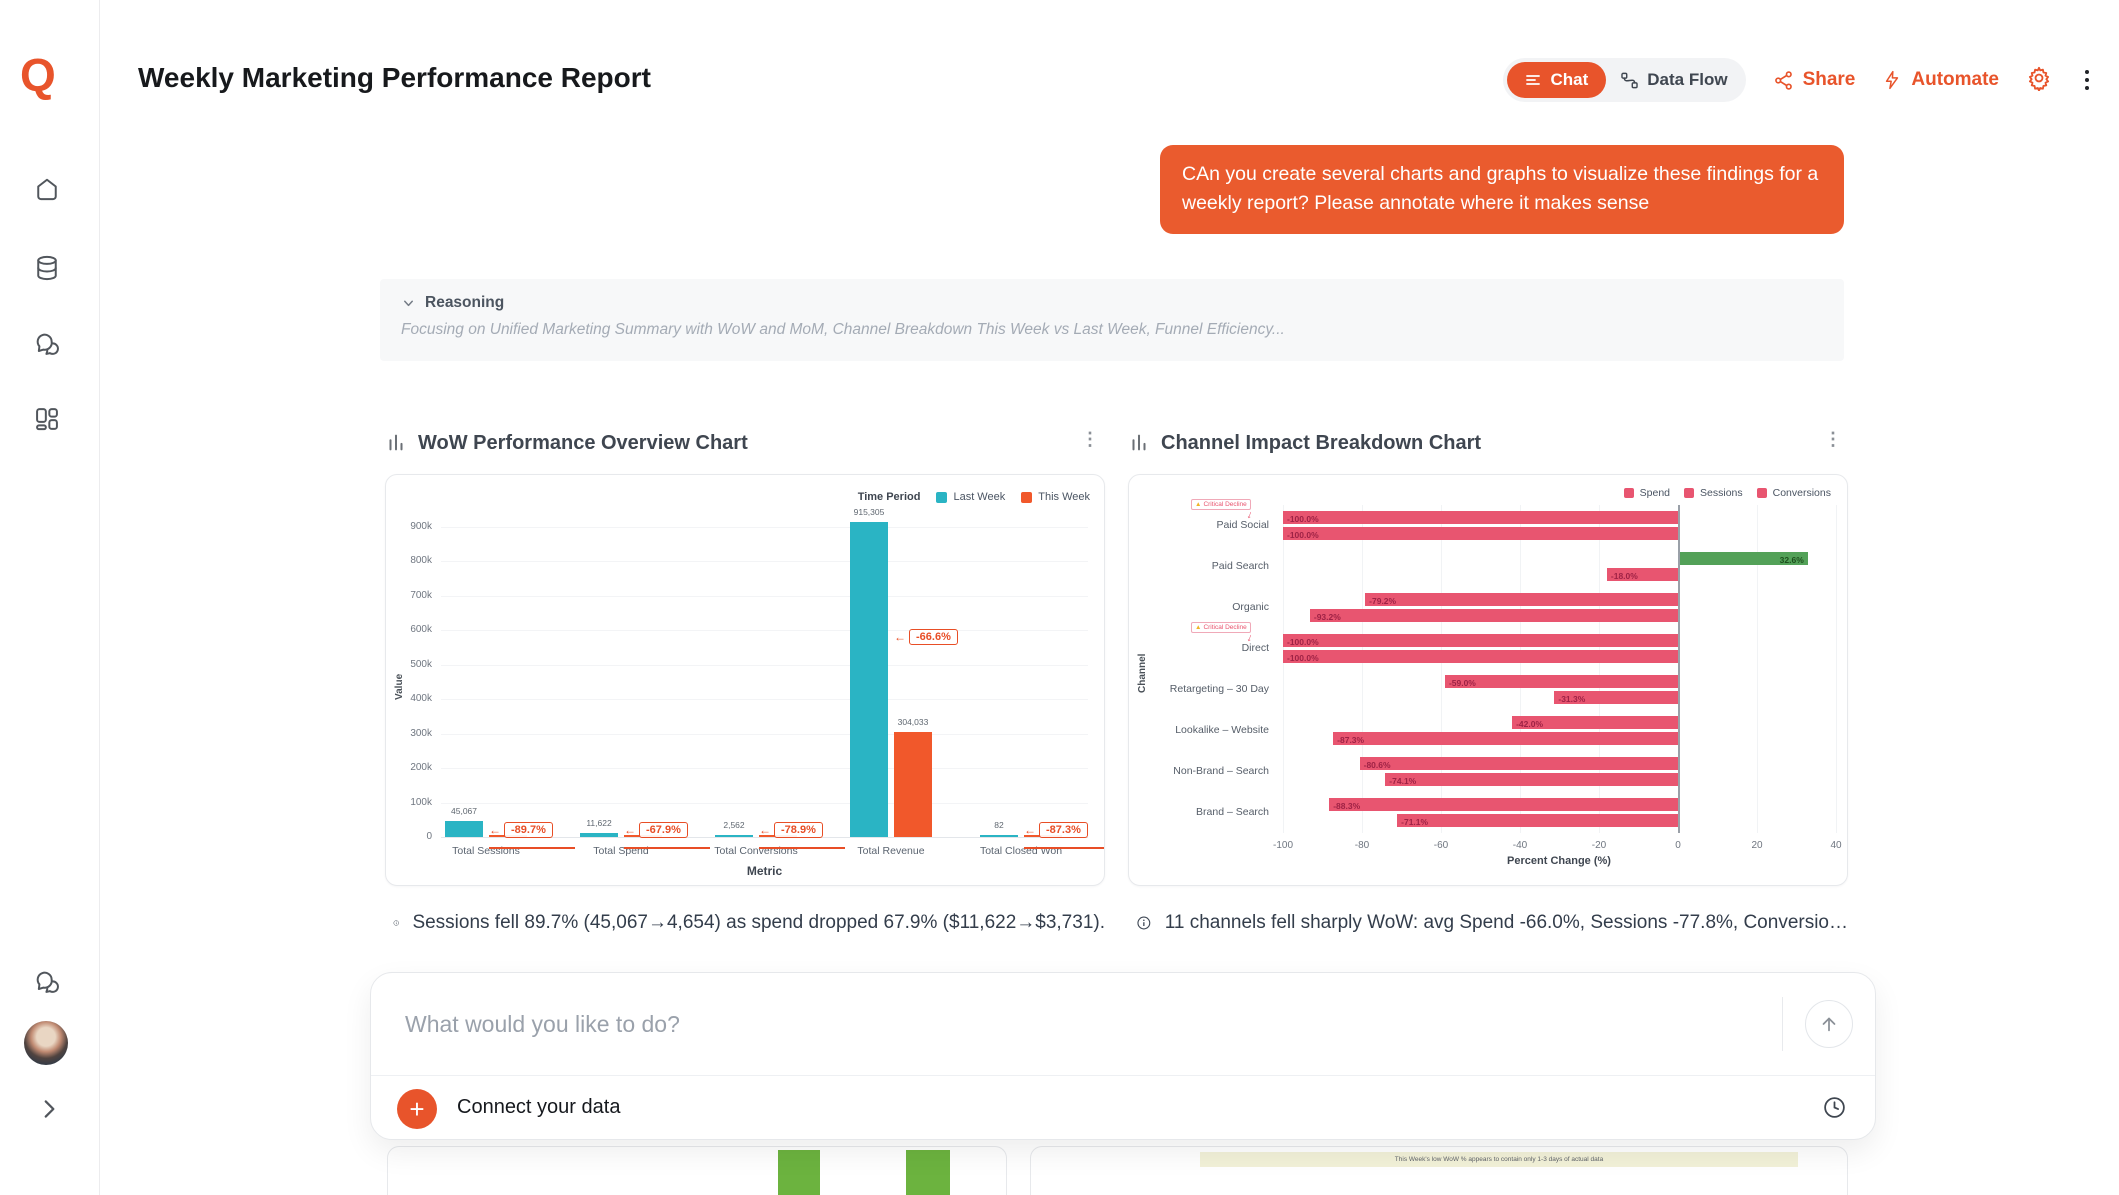 Image resolution: width=2119 pixels, height=1195 pixels. What do you see at coordinates (1757, 845) in the screenshot?
I see `x-tick-label: 20` at bounding box center [1757, 845].